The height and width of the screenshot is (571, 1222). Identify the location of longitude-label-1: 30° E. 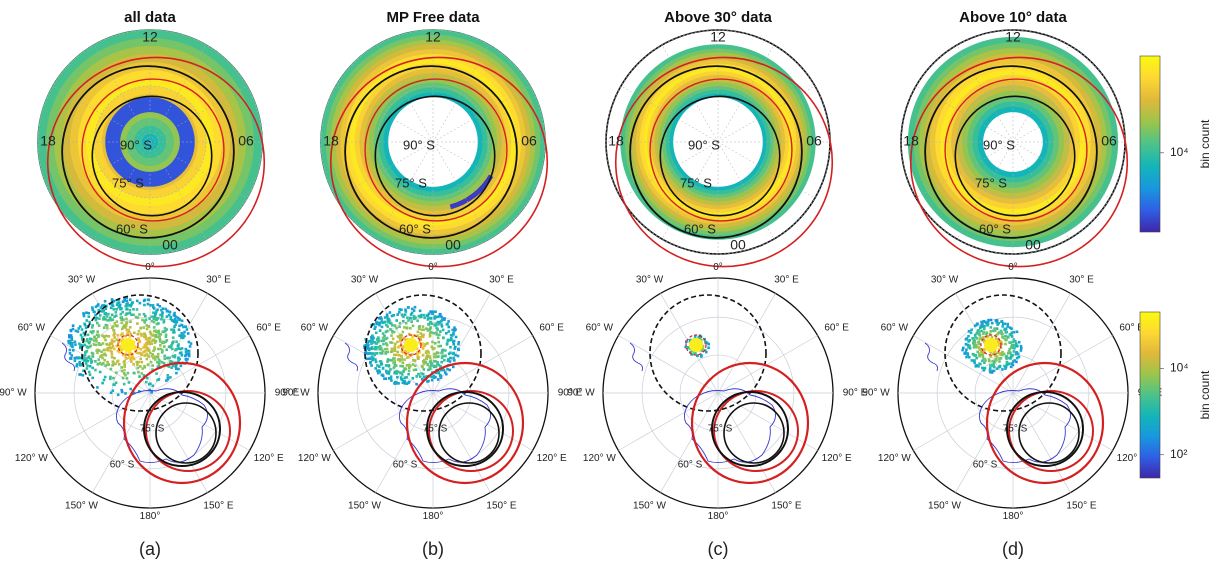
(501, 280).